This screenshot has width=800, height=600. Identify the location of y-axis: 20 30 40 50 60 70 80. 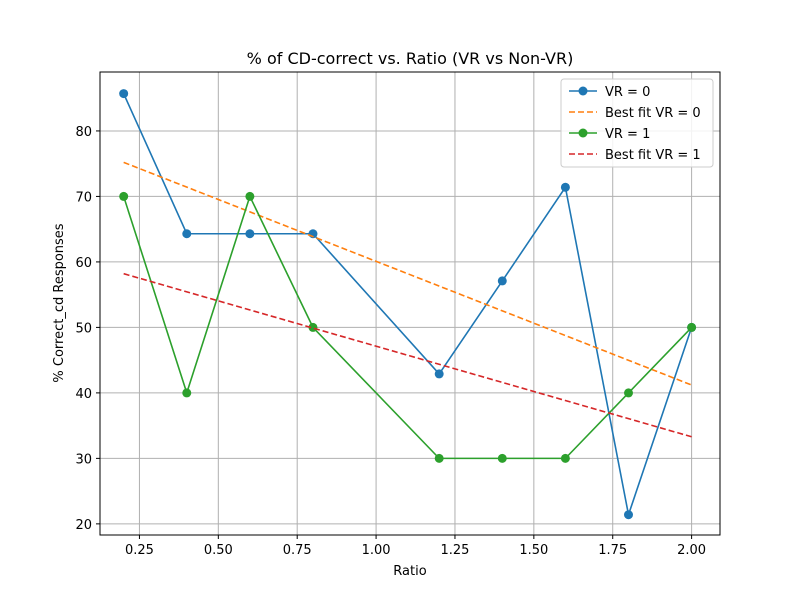
(87, 329).